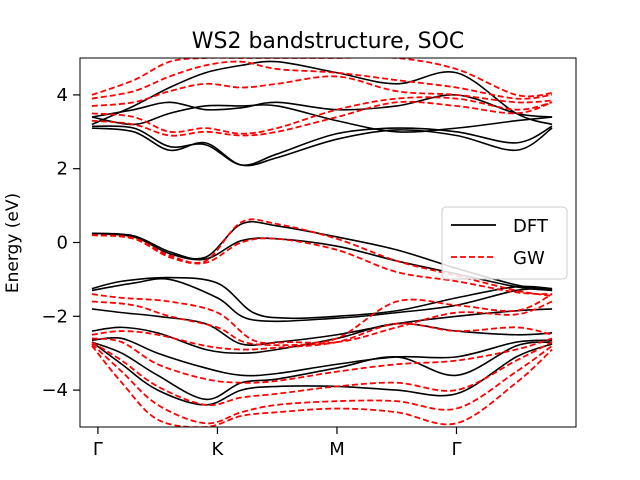 The image size is (640, 480). I want to click on x-tick-label: M, so click(337, 449).